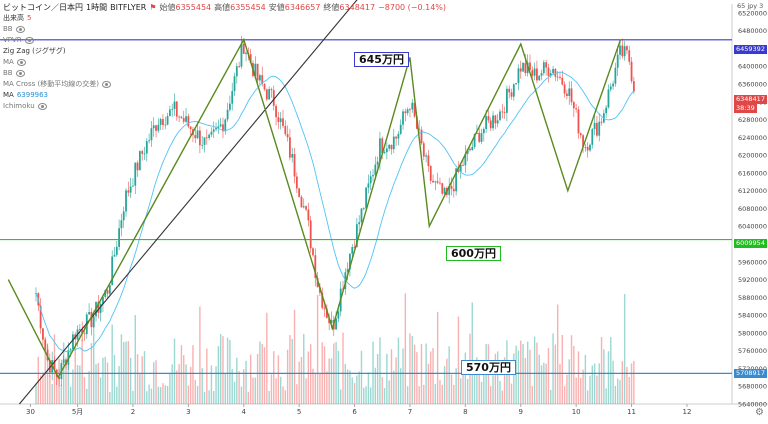 The width and height of the screenshot is (768, 424). What do you see at coordinates (473, 253) in the screenshot?
I see `annotation-600: 600万円` at bounding box center [473, 253].